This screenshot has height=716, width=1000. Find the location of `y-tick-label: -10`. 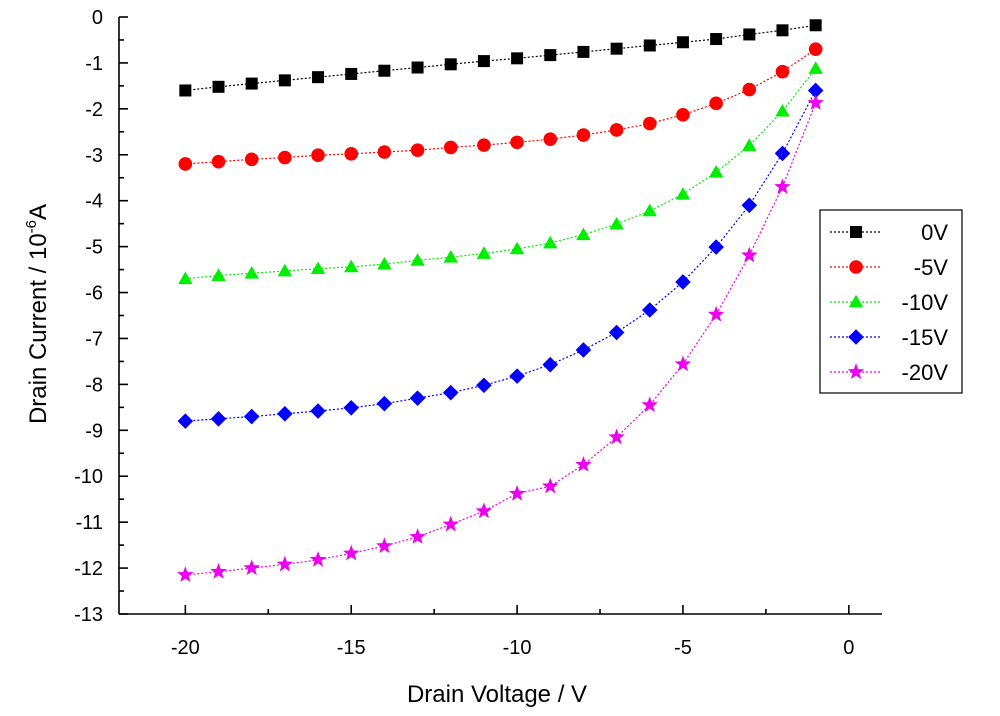

y-tick-label: -10 is located at coordinates (88, 477).